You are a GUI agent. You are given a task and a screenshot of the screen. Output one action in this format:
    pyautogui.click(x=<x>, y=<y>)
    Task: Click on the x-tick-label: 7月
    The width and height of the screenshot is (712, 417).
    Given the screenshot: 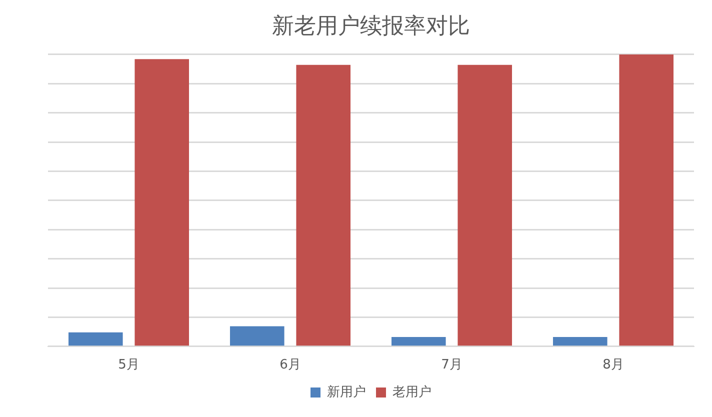 What is the action you would take?
    pyautogui.click(x=451, y=365)
    